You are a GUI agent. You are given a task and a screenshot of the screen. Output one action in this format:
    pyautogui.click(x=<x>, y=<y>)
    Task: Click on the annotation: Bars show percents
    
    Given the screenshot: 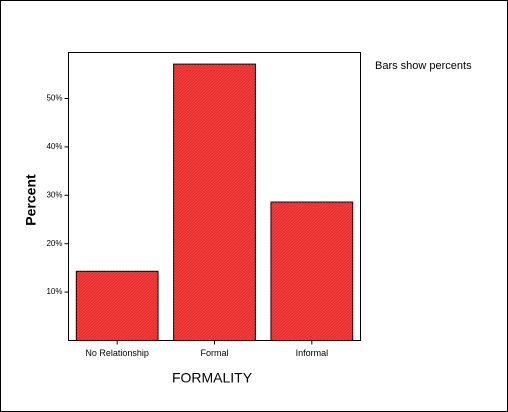 What is the action you would take?
    pyautogui.click(x=423, y=66)
    